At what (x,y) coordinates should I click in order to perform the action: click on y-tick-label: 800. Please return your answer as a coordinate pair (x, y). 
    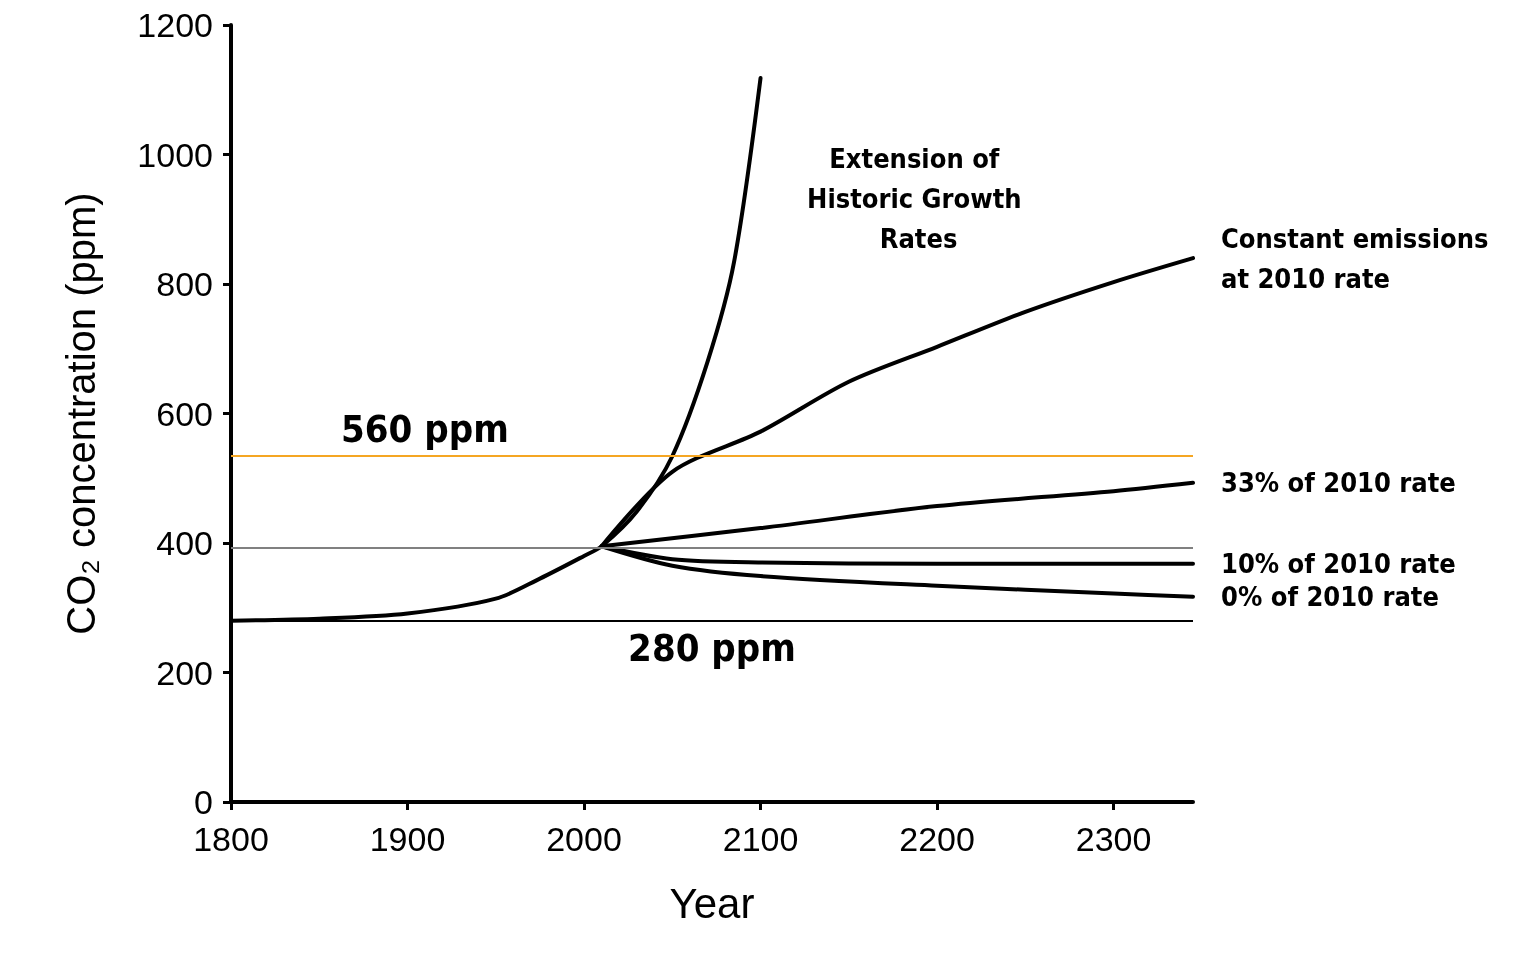
    Looking at the image, I should click on (184, 284).